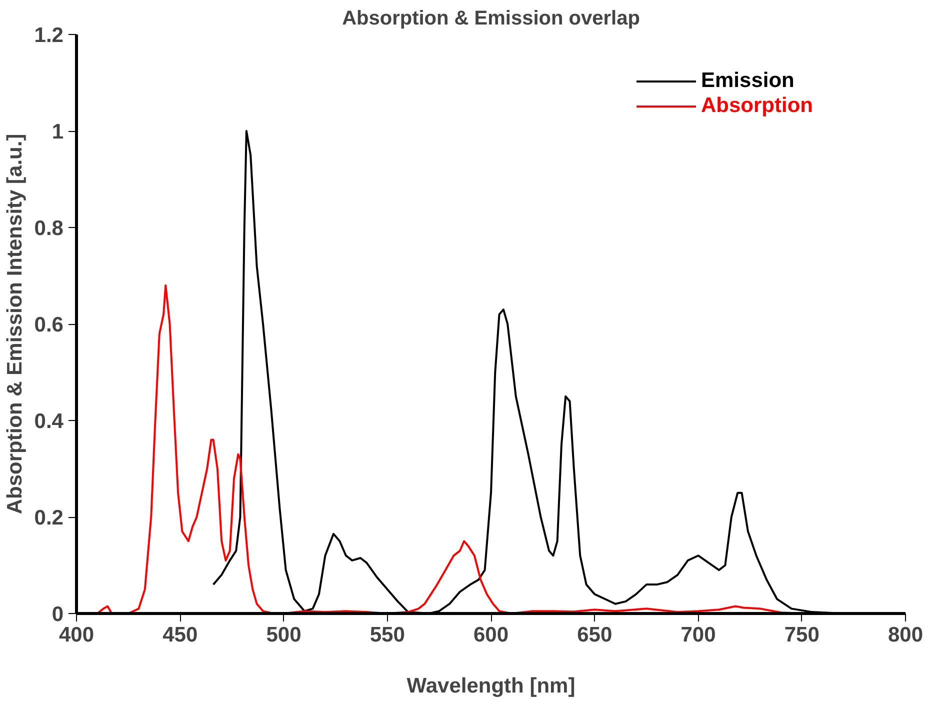  What do you see at coordinates (284, 635) in the screenshot?
I see `x-tick-label: 500` at bounding box center [284, 635].